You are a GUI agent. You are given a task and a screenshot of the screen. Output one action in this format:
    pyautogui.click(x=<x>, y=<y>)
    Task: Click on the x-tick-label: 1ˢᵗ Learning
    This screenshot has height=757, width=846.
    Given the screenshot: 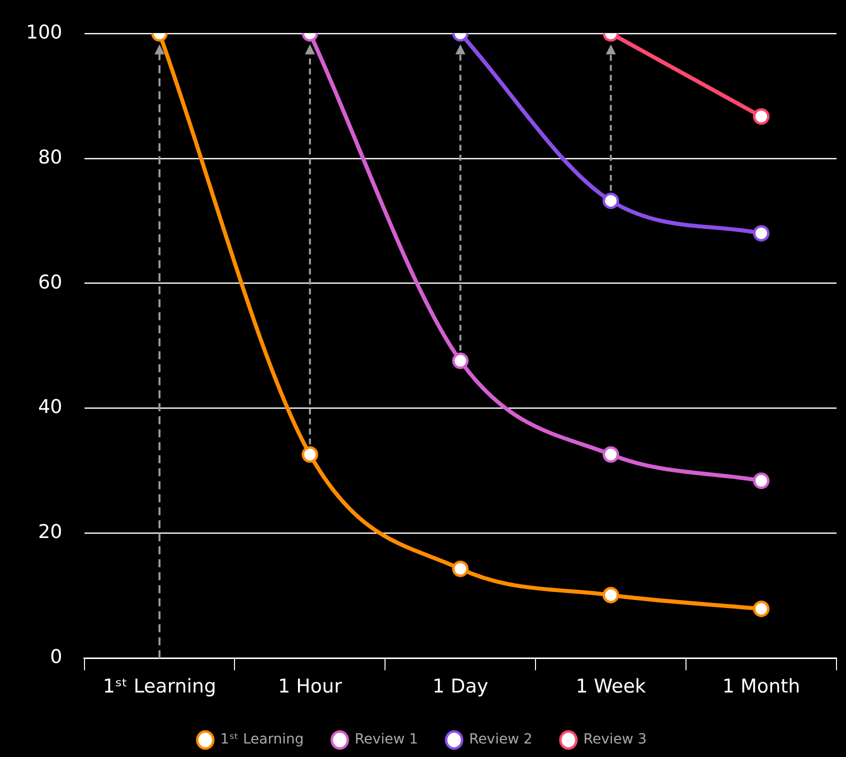 What is the action you would take?
    pyautogui.click(x=159, y=687)
    